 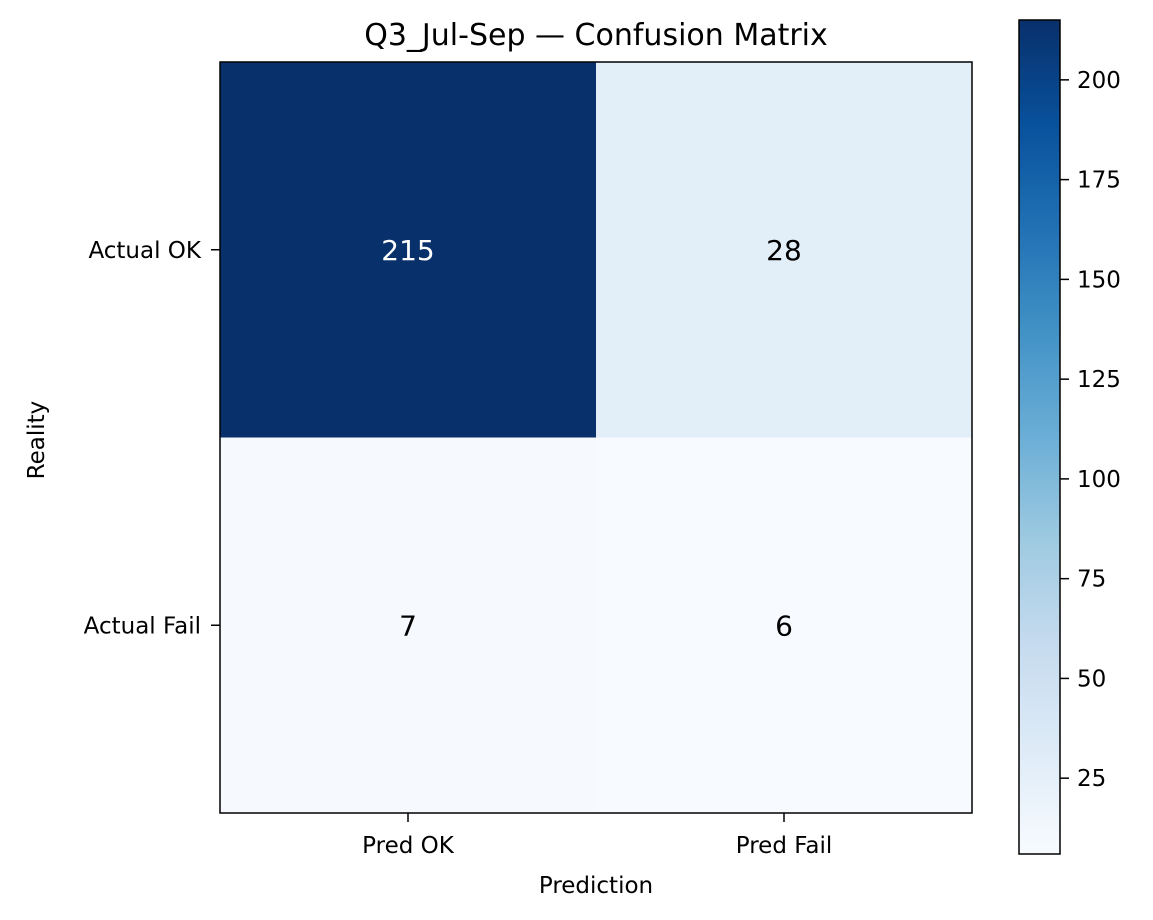 What do you see at coordinates (142, 626) in the screenshot?
I see `y-tick-label: Actual Fail` at bounding box center [142, 626].